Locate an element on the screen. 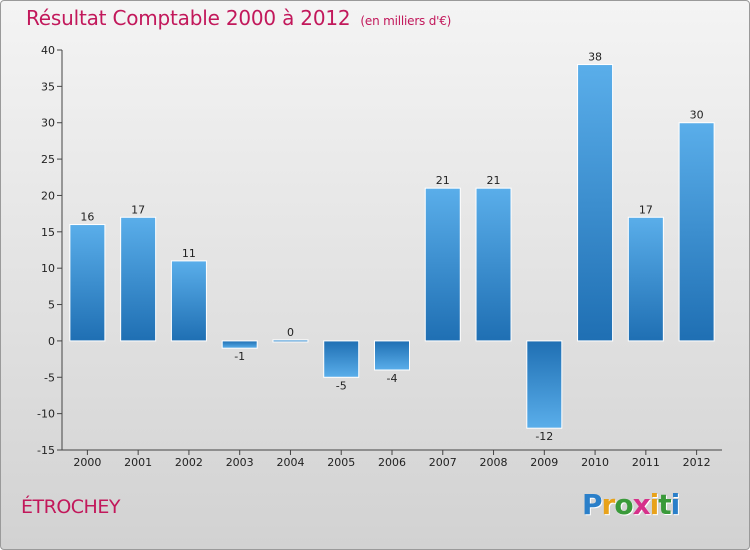  x-tick-label: 2003 is located at coordinates (240, 462).